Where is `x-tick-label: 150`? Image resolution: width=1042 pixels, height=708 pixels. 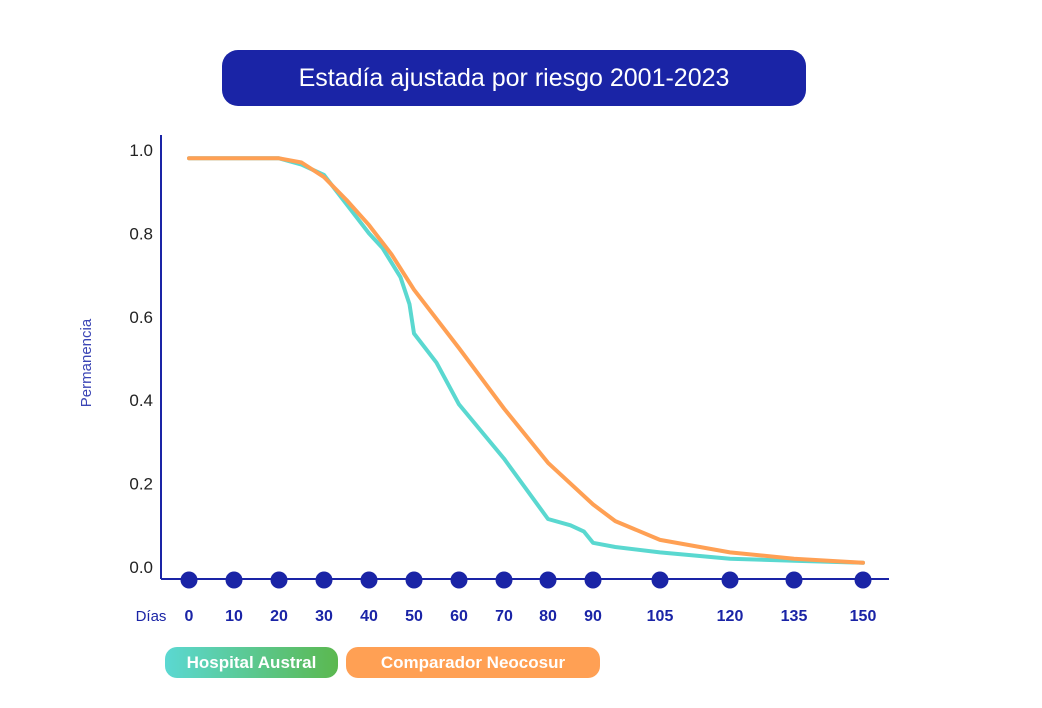
x-tick-label: 150 is located at coordinates (863, 616).